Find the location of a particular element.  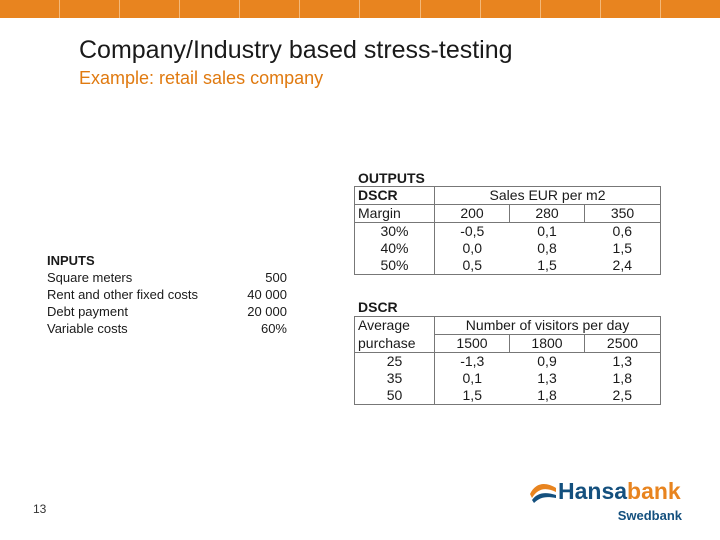

column-group-header: Number of visitors per day is located at coordinates (547, 325).